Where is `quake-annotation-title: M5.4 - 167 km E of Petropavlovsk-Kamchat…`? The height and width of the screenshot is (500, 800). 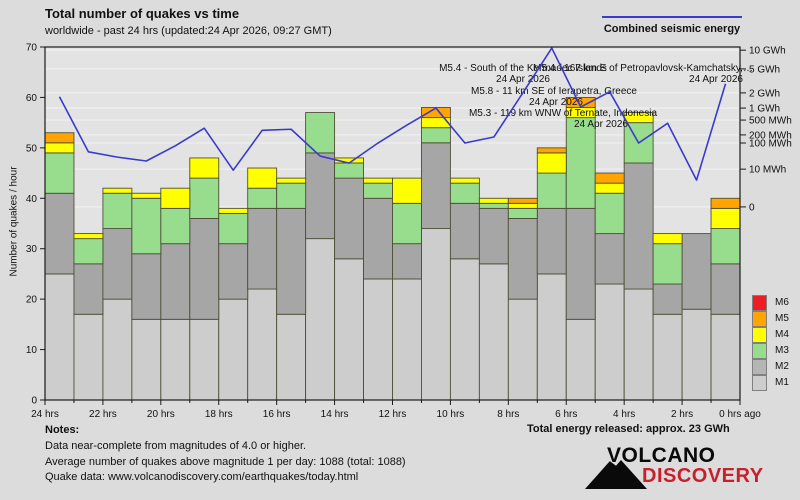
quake-annotation-title: M5.4 - 167 km E of Petropavlovsk-Kamchat… is located at coordinates (643, 68).